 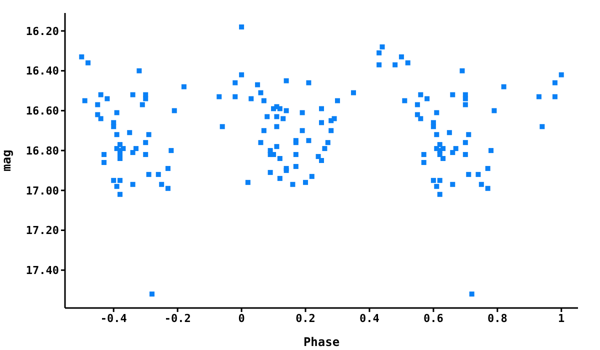 I want to click on x-tick-label: 0.4, so click(x=370, y=318).